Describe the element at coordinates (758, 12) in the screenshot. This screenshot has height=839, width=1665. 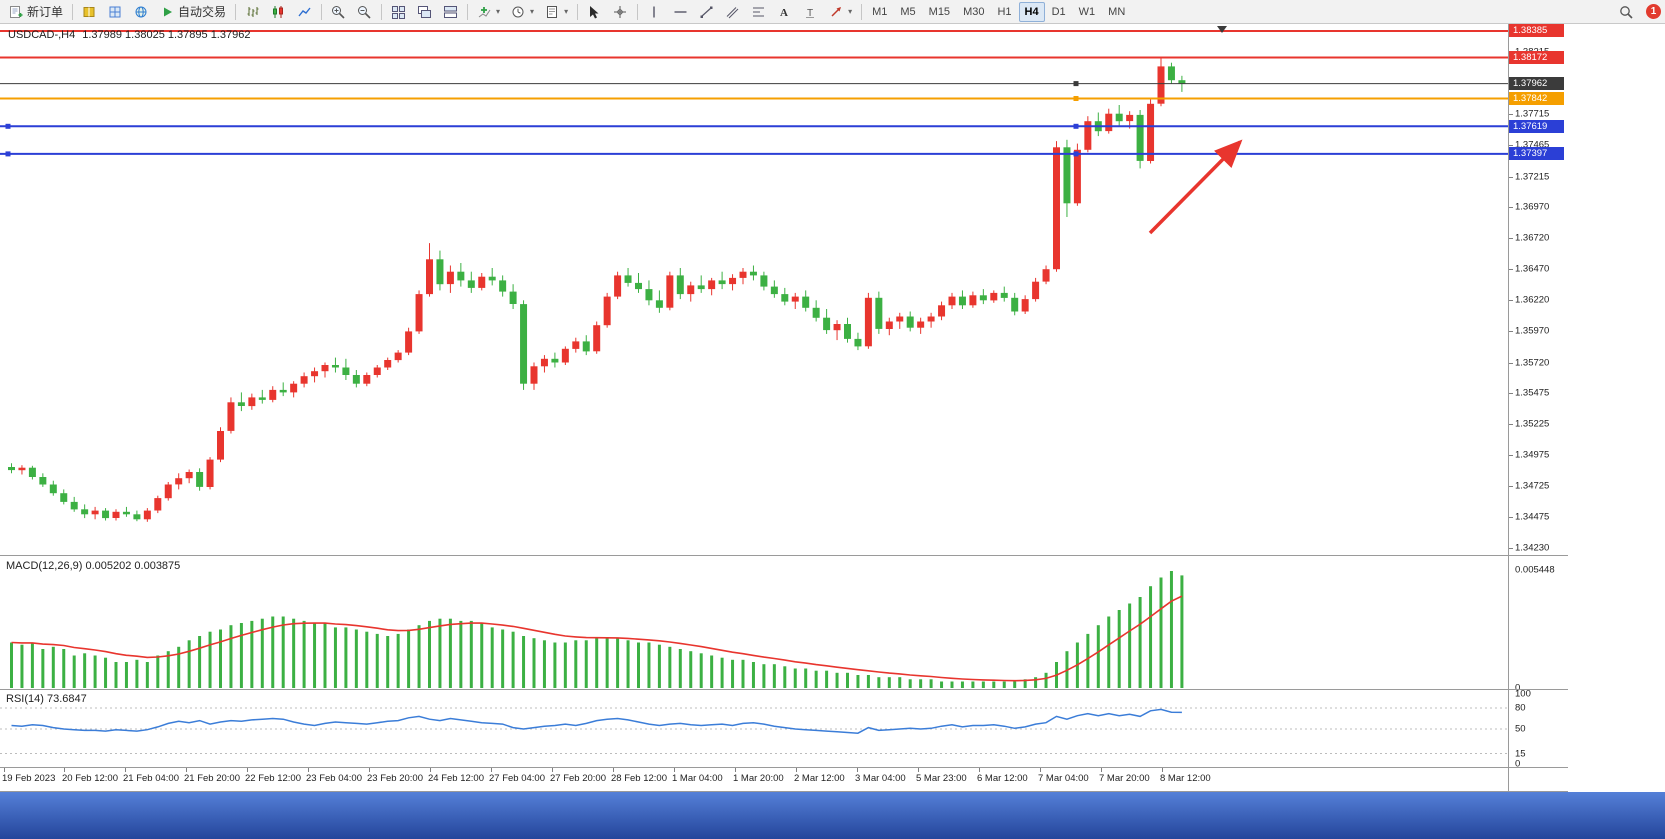
I see `fibonacci-button` at that location.